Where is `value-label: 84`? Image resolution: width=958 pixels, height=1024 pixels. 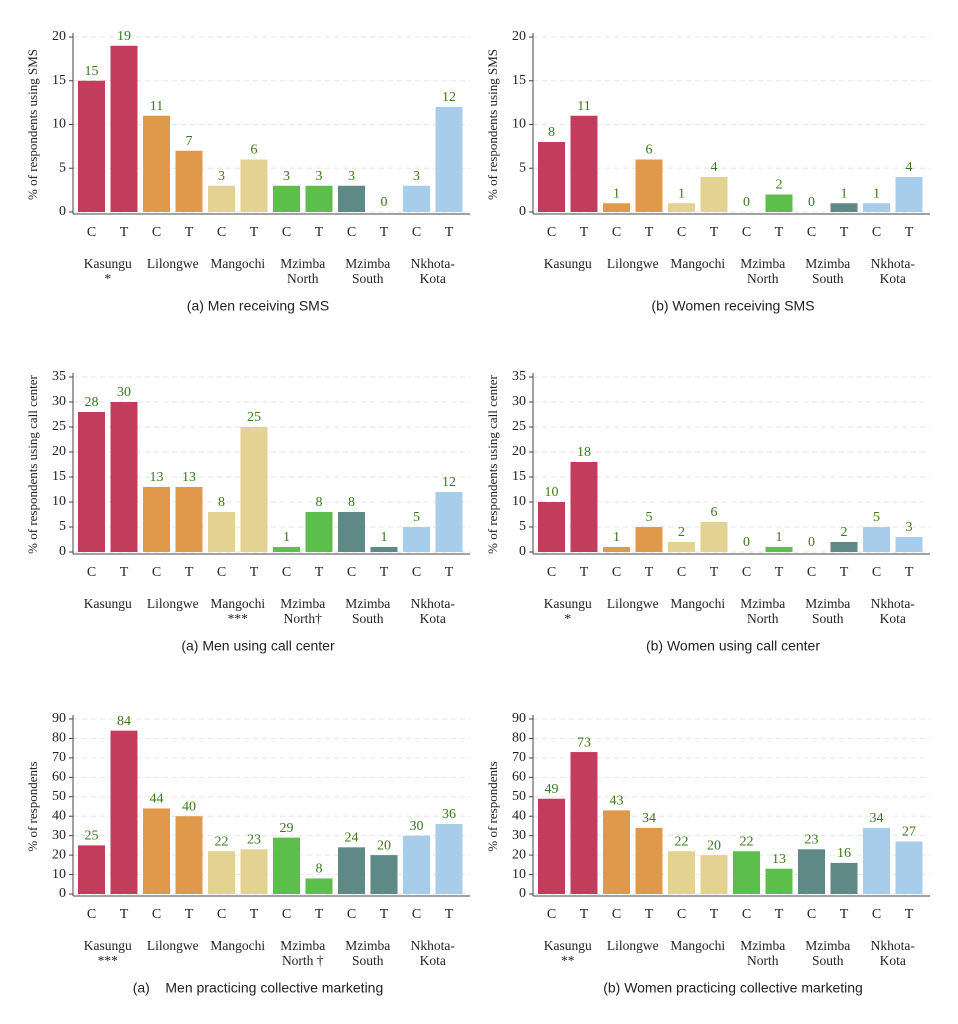 value-label: 84 is located at coordinates (124, 721).